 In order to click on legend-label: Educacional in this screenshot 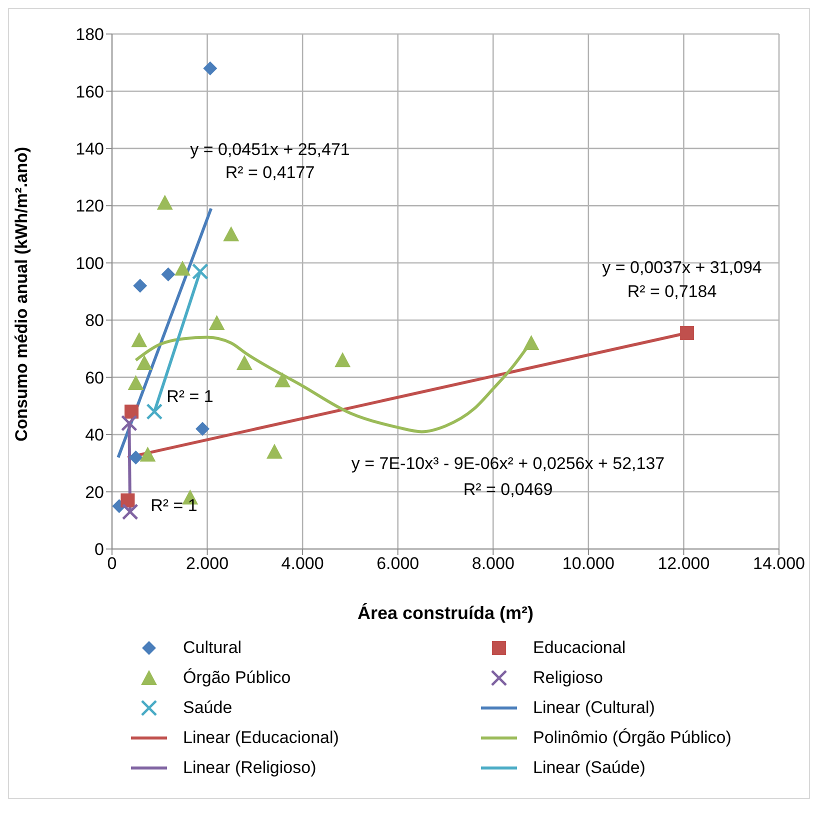, I will do `click(579, 648)`.